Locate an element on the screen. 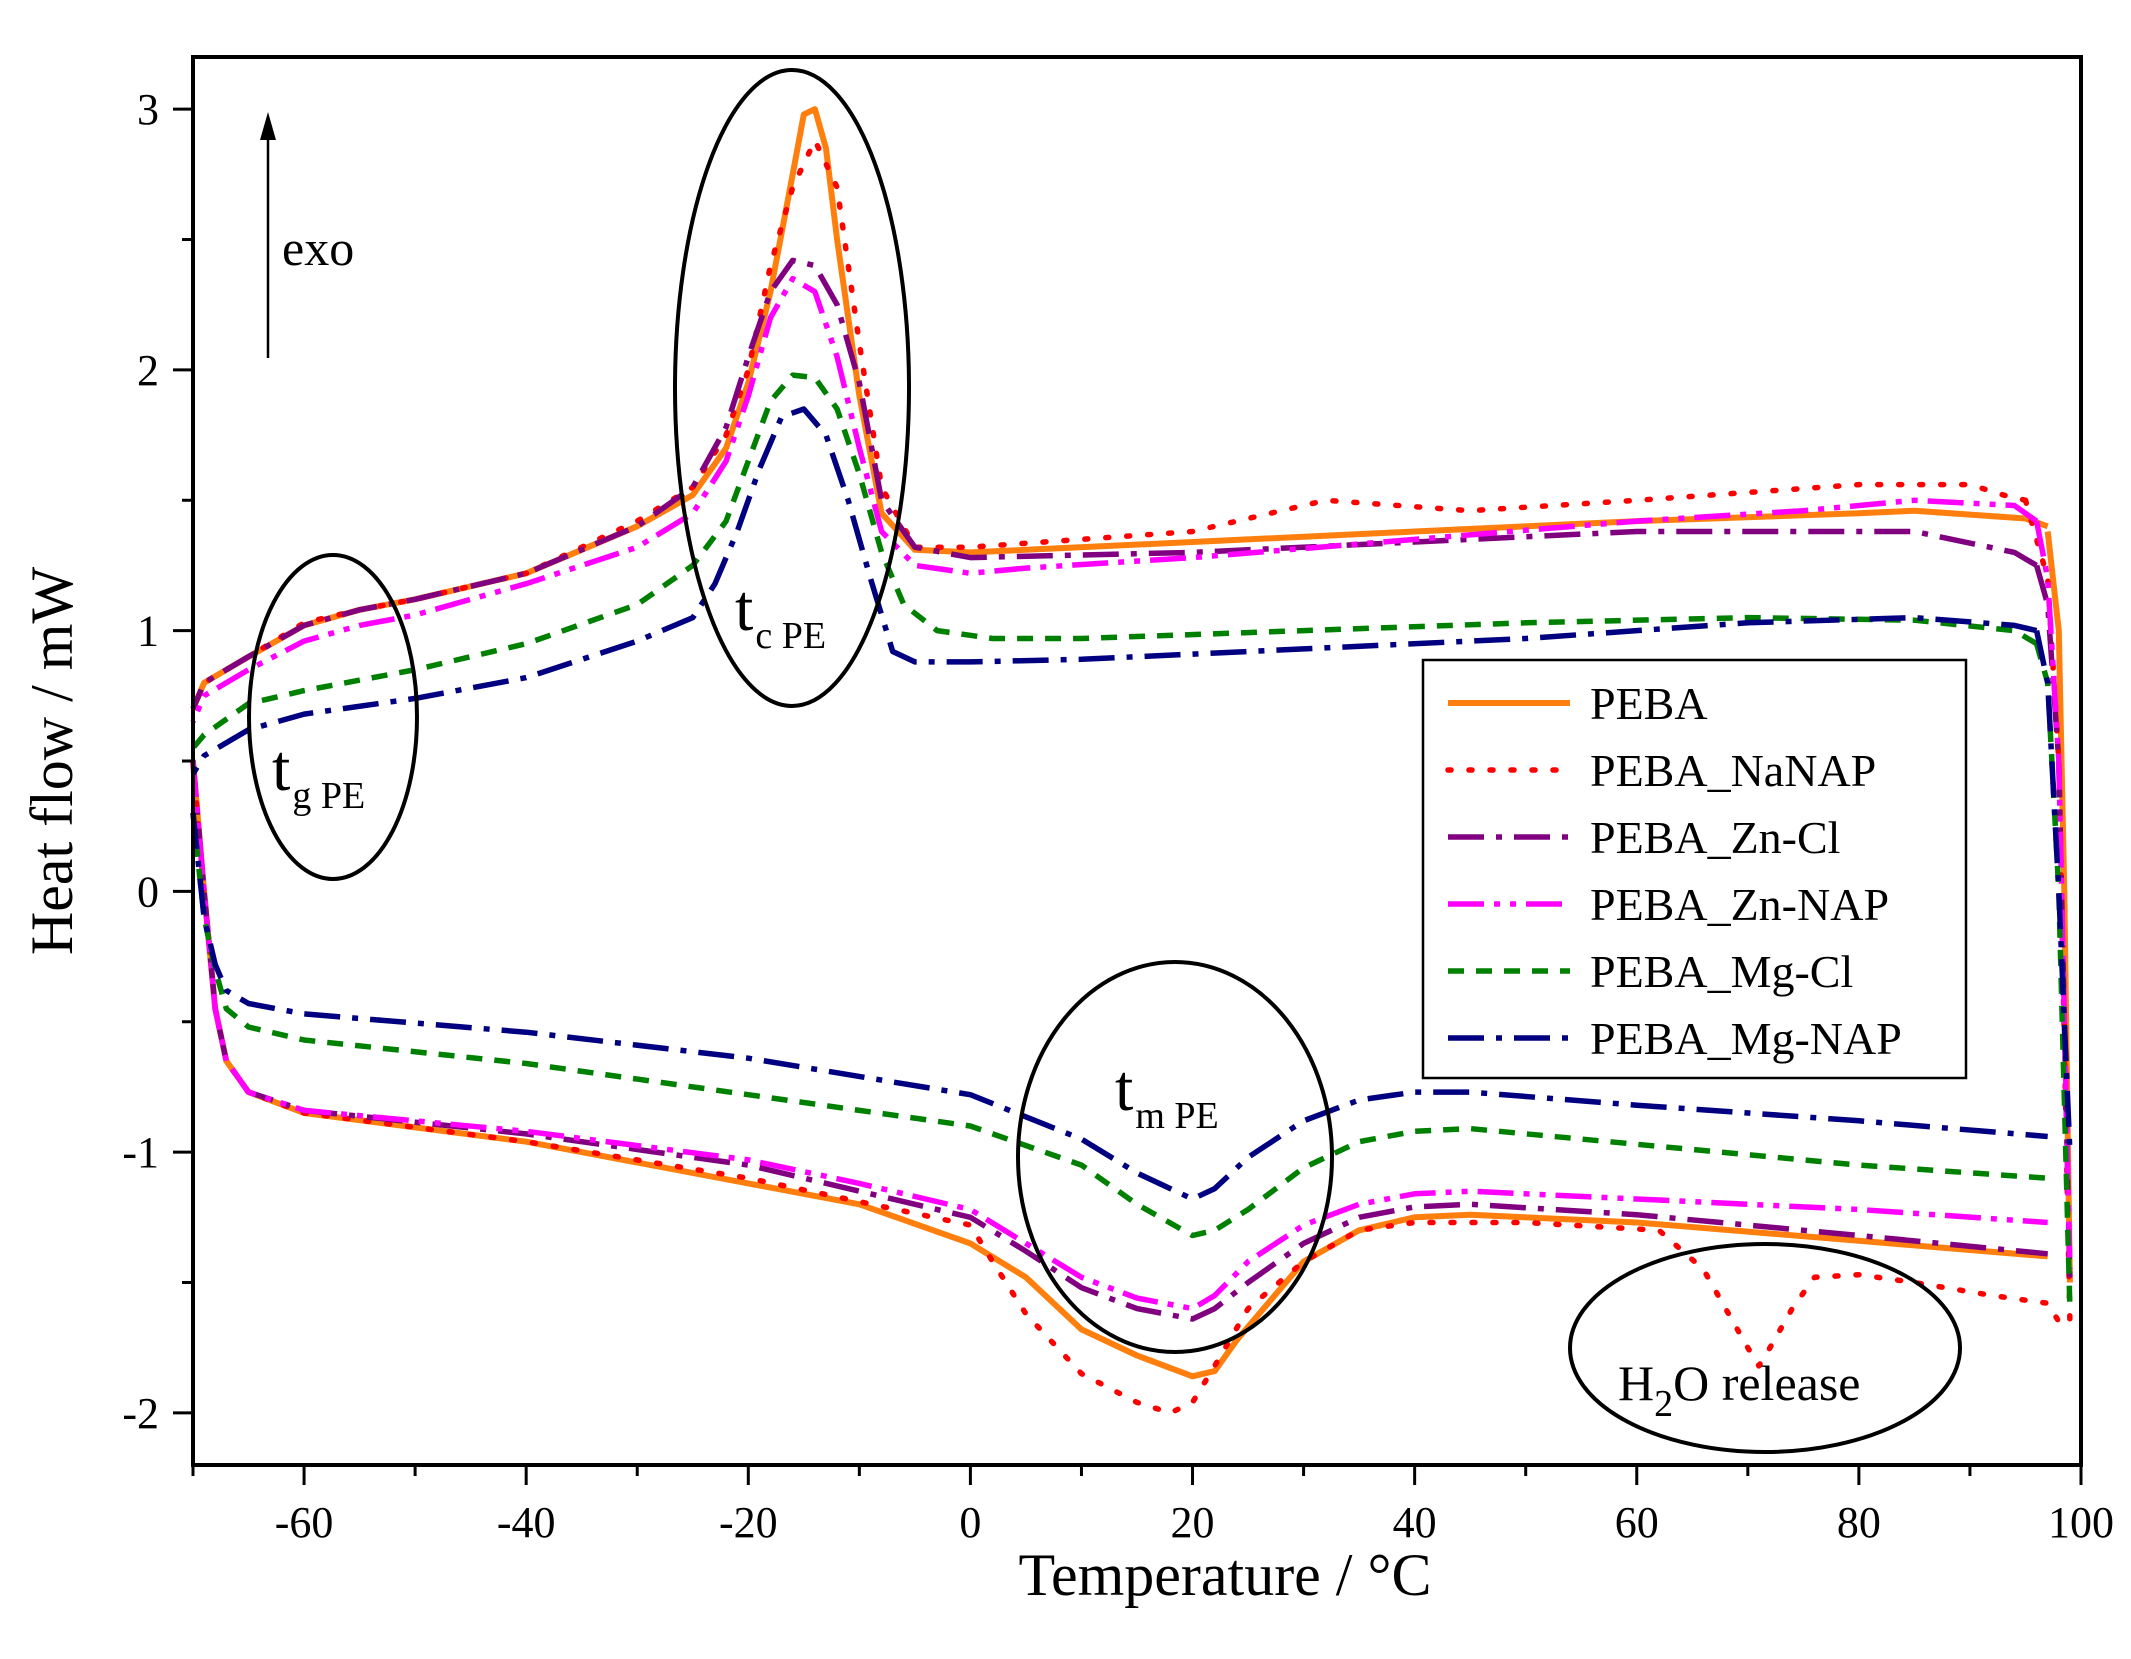  legend-label: PEBA_Zn-Cl is located at coordinates (1715, 837).